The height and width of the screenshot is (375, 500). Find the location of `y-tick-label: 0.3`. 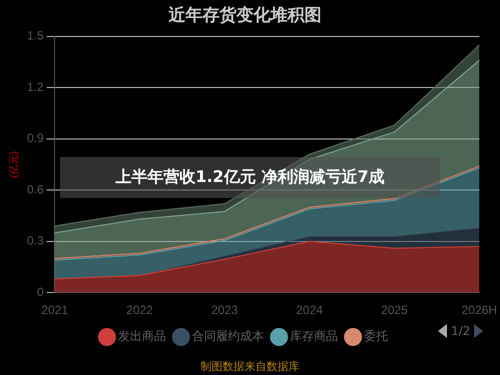

y-tick-label: 0.3 is located at coordinates (35, 241).